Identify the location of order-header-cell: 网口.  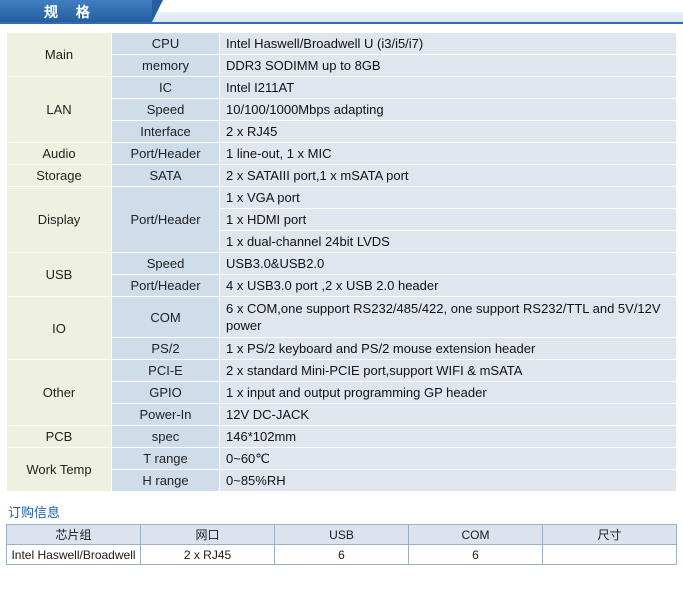
(207, 534).